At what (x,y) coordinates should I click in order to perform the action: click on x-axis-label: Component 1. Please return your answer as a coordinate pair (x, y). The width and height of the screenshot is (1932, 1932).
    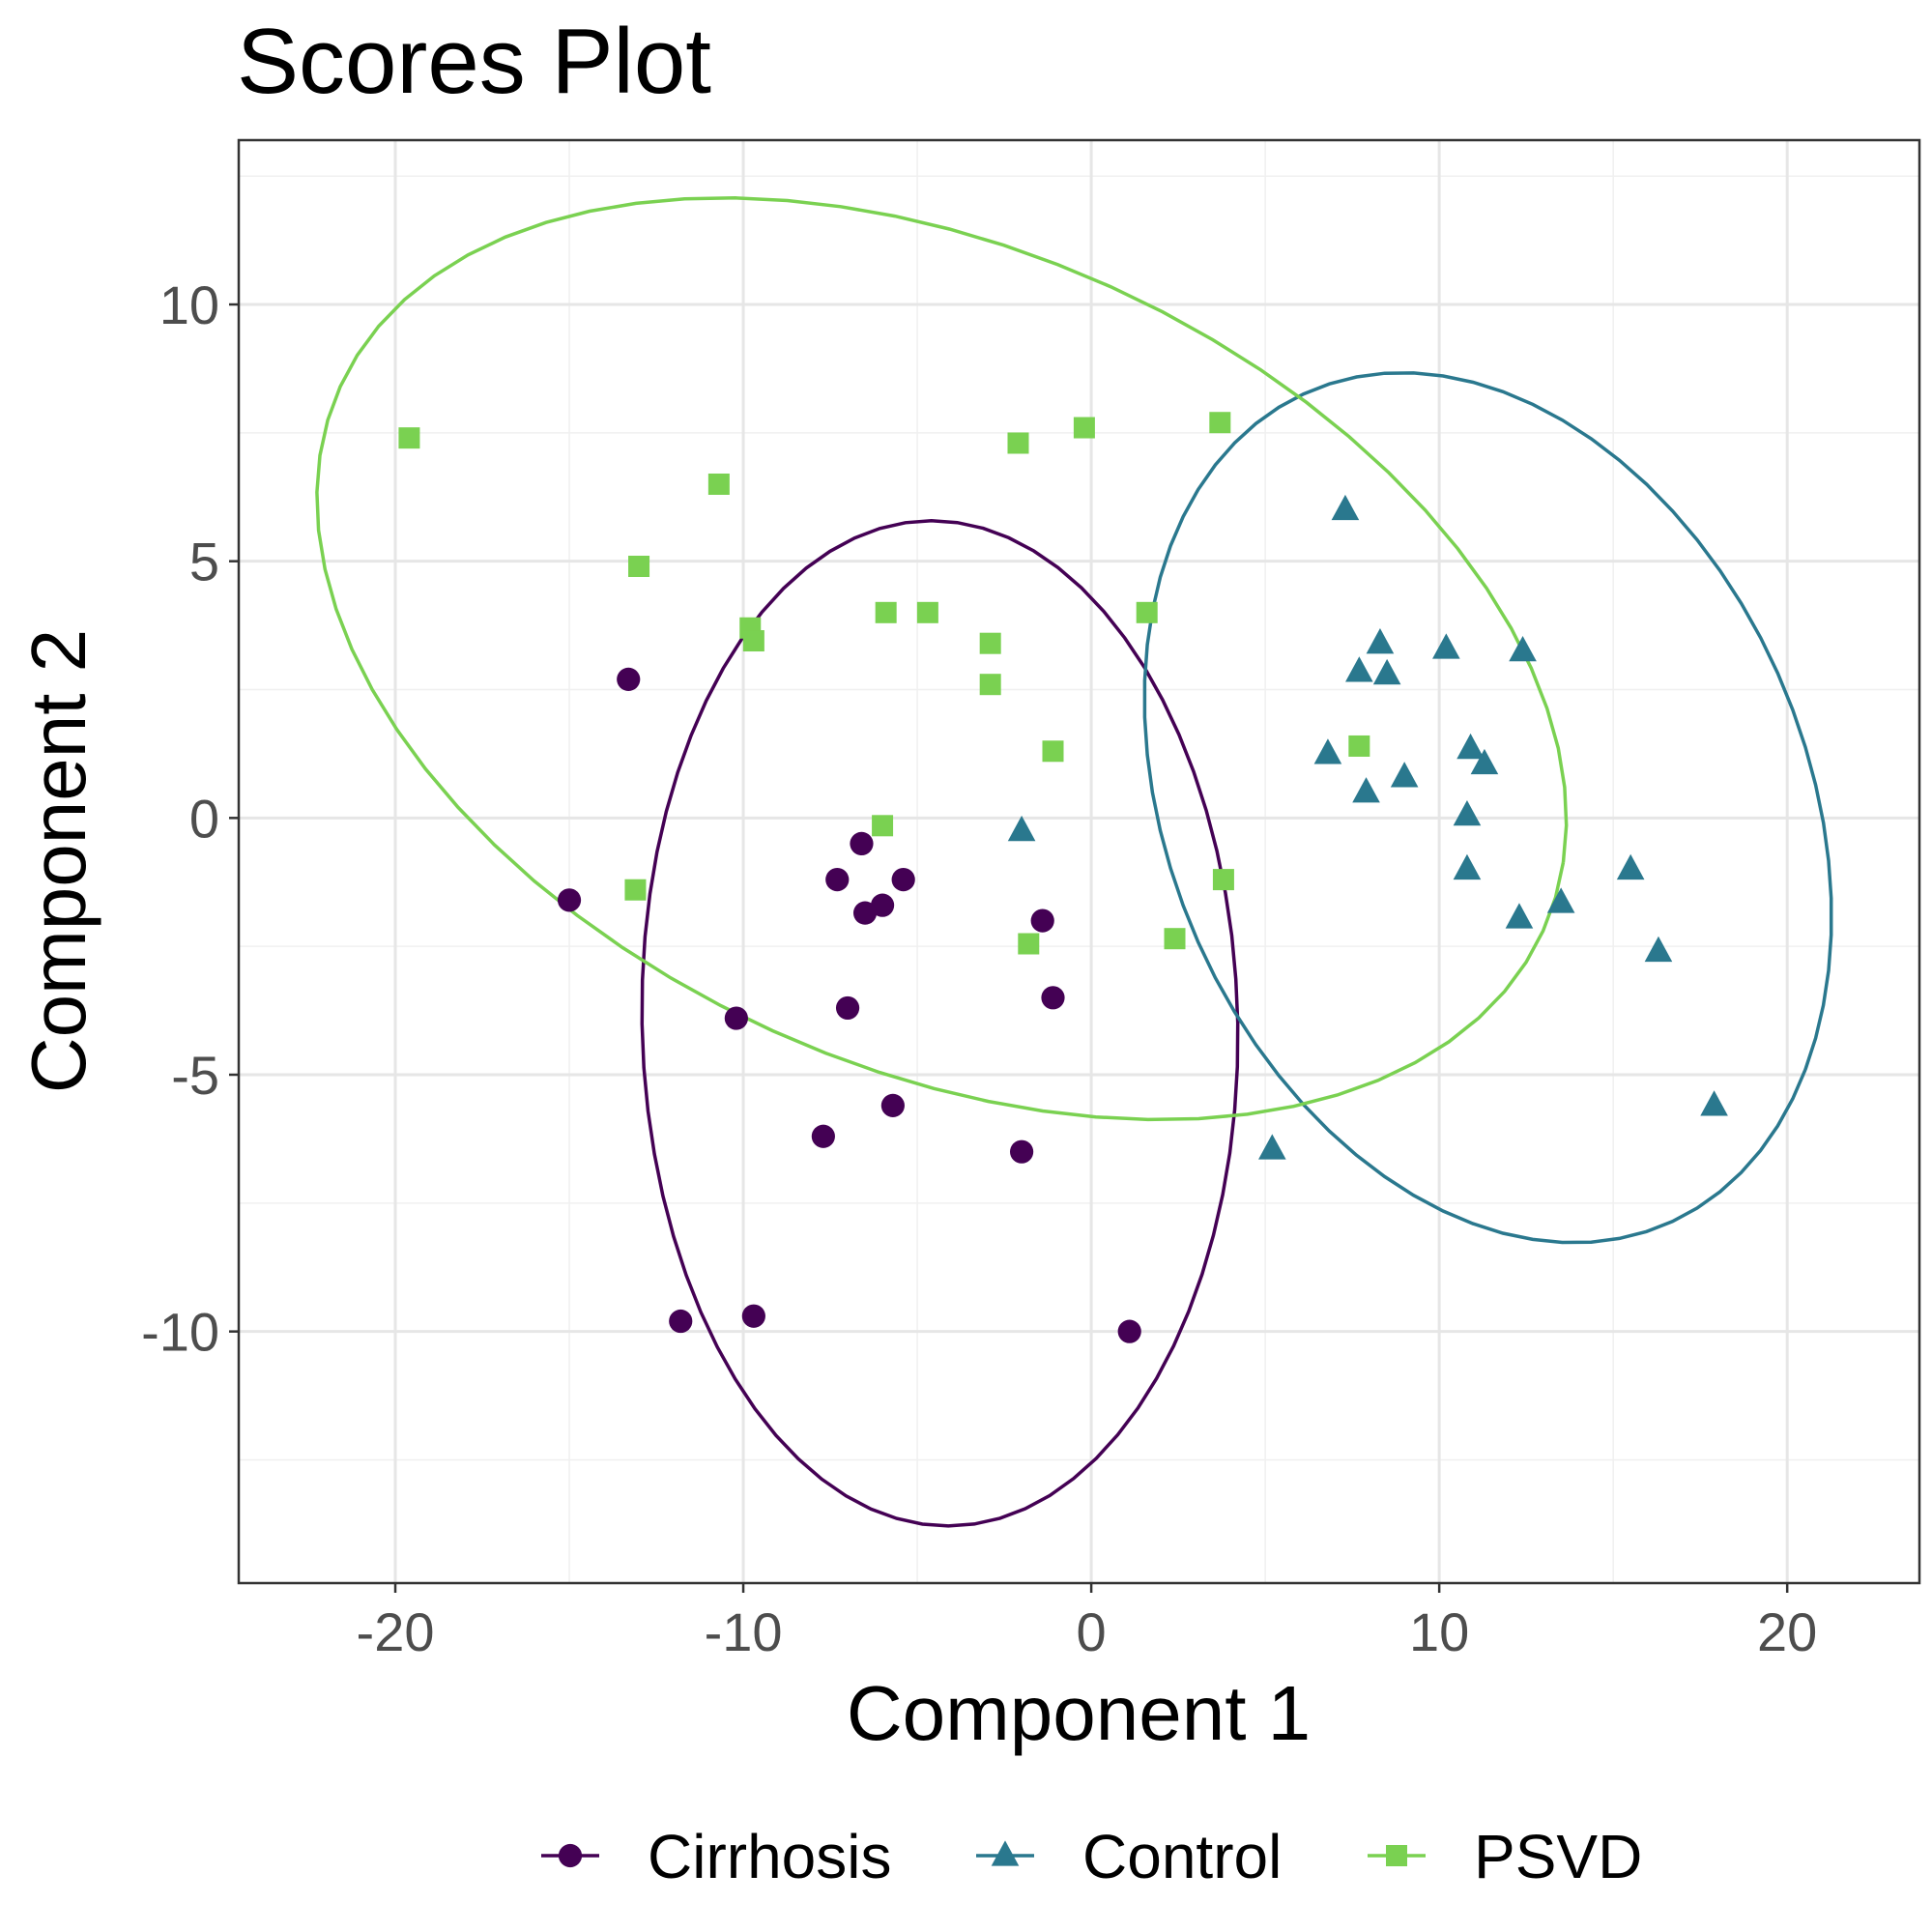
    Looking at the image, I should click on (1079, 1713).